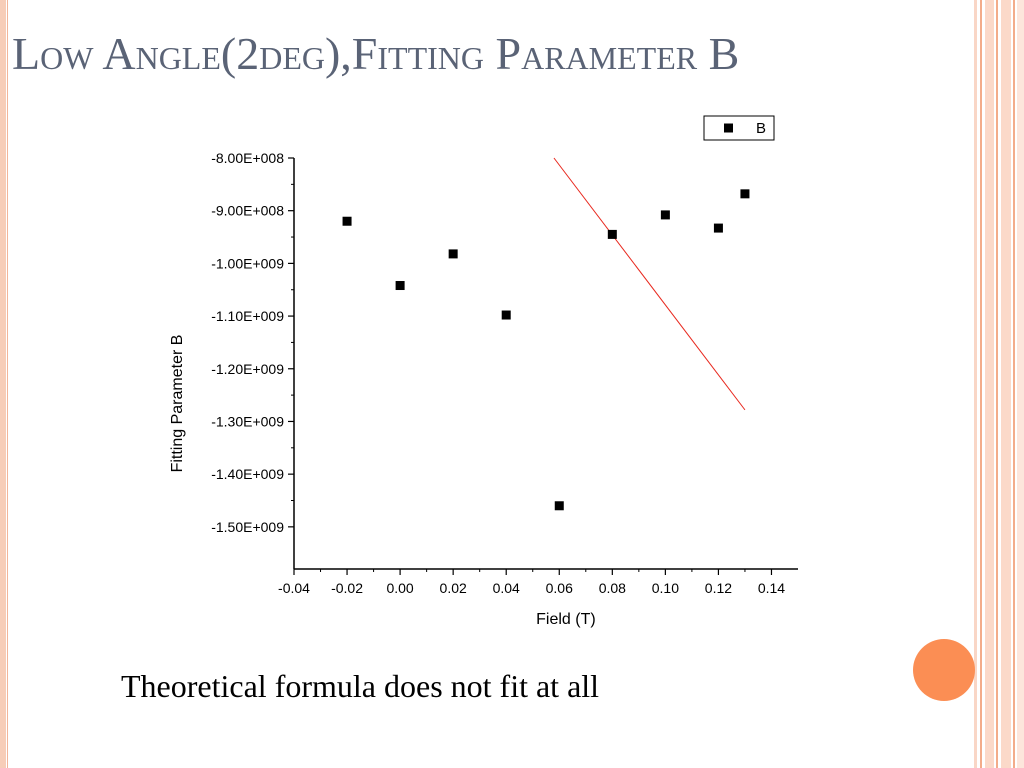 The image size is (1024, 768). Describe the element at coordinates (771, 588) in the screenshot. I see `x-tick-label: 0.14` at that location.